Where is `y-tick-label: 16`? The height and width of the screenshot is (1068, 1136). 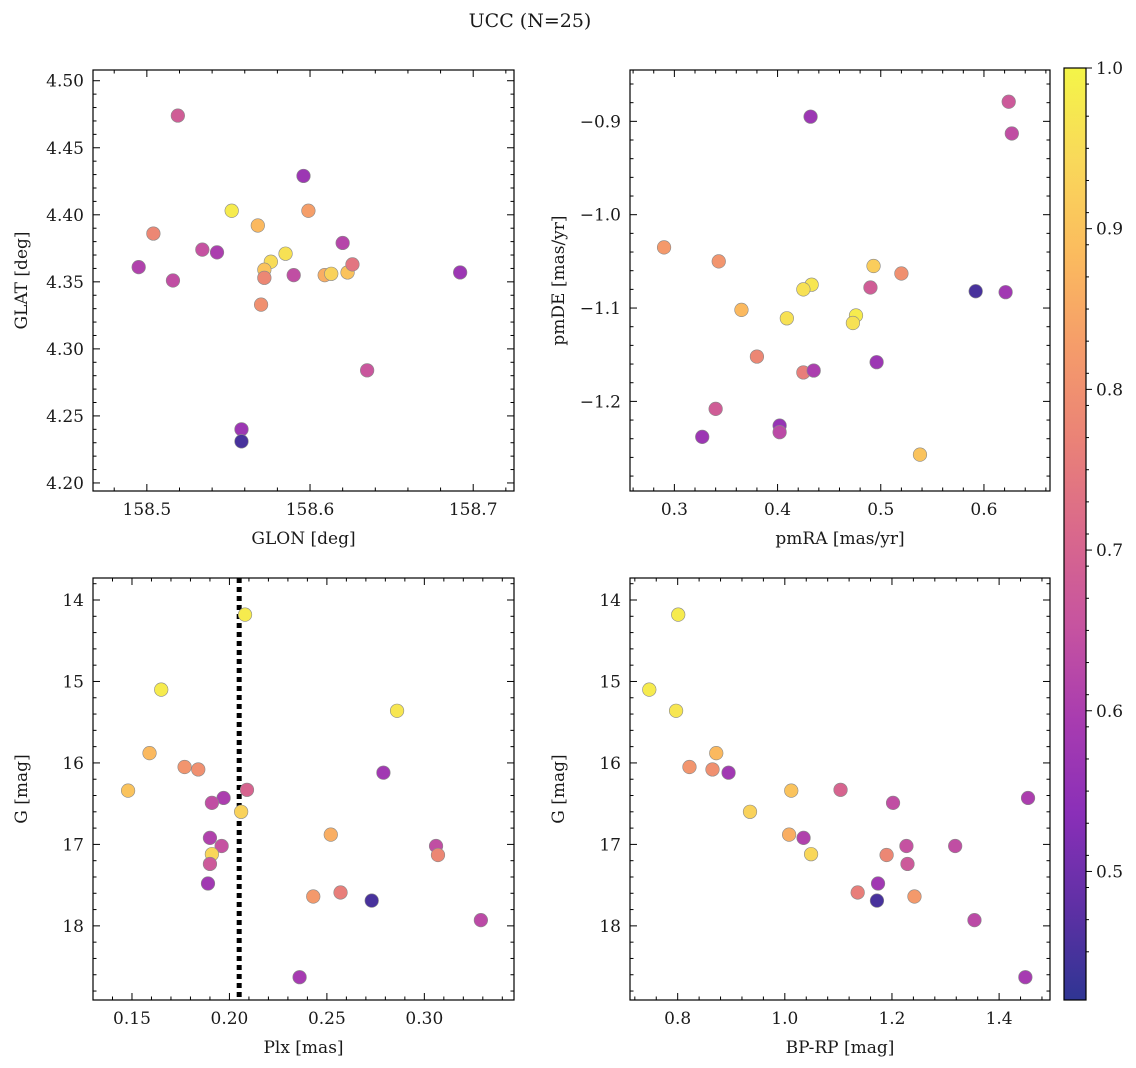 y-tick-label: 16 is located at coordinates (610, 764).